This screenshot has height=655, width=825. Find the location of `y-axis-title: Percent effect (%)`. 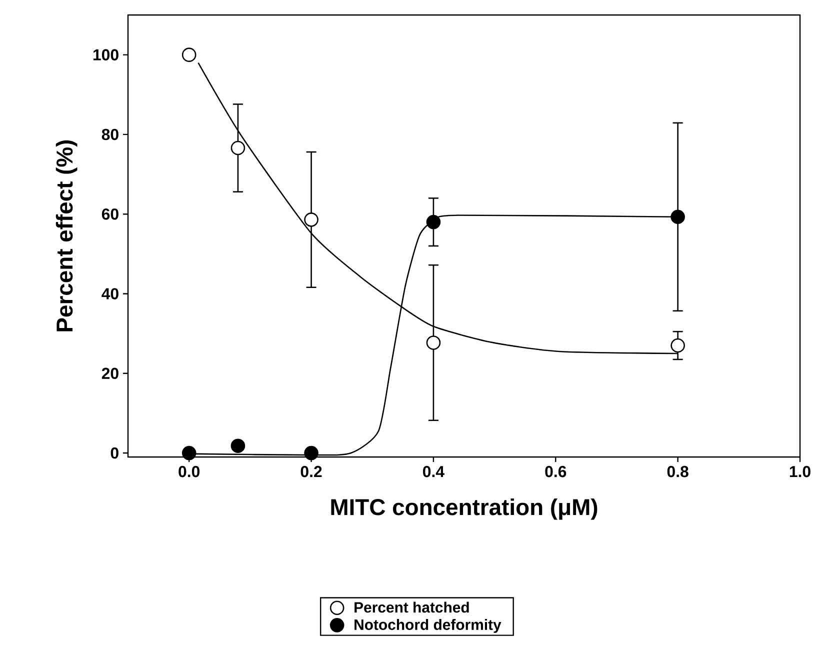

y-axis-title: Percent effect (%) is located at coordinates (67, 236).